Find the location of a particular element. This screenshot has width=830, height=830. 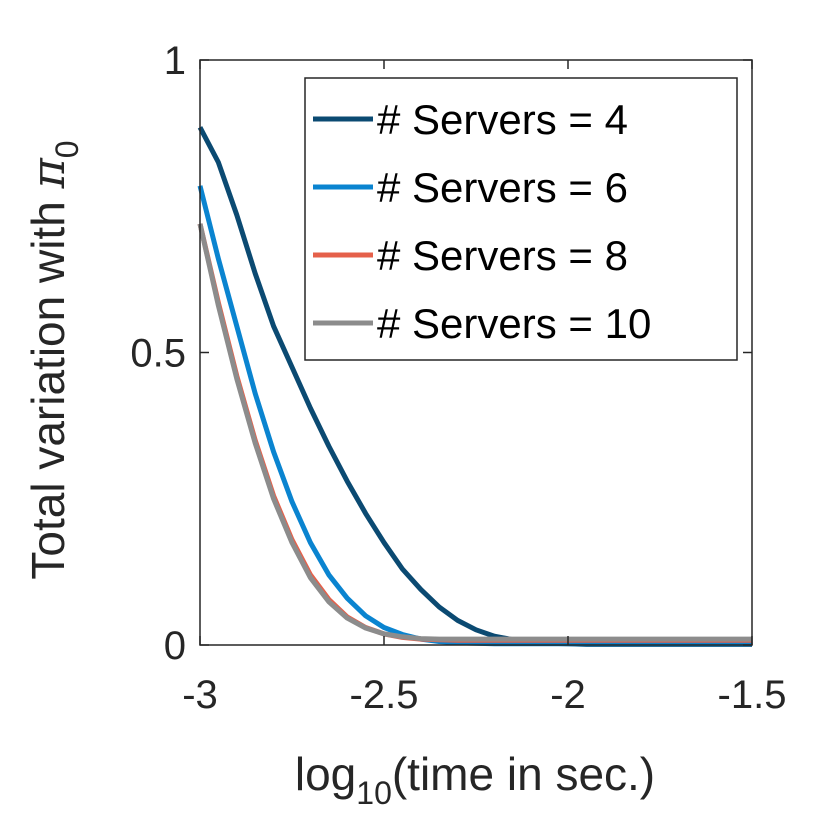

y-tick-label: 1 is located at coordinates (175, 61).